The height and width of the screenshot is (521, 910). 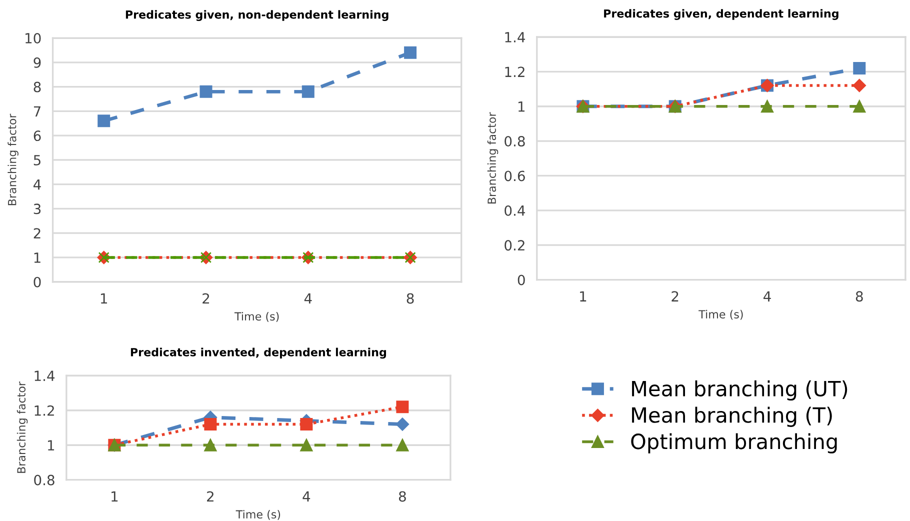 I want to click on y-tick-label: 6, so click(x=37, y=136).